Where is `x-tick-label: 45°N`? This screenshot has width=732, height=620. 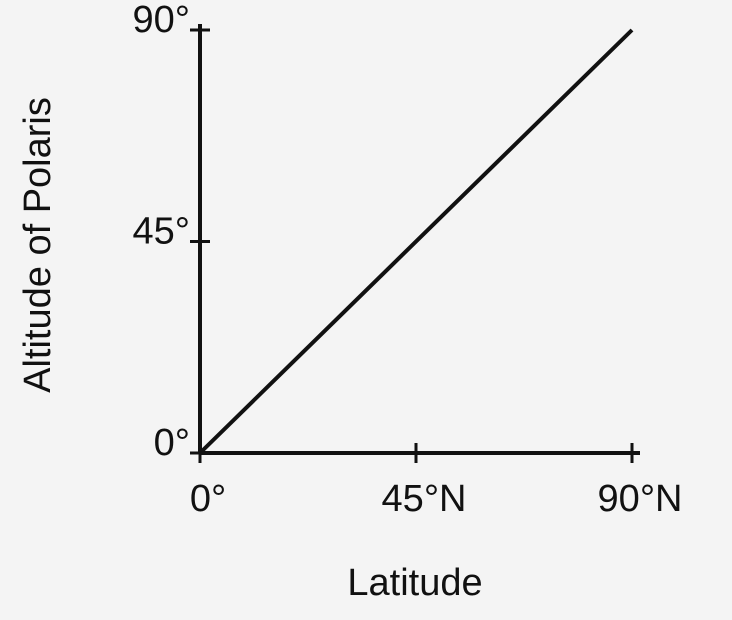 x-tick-label: 45°N is located at coordinates (424, 499).